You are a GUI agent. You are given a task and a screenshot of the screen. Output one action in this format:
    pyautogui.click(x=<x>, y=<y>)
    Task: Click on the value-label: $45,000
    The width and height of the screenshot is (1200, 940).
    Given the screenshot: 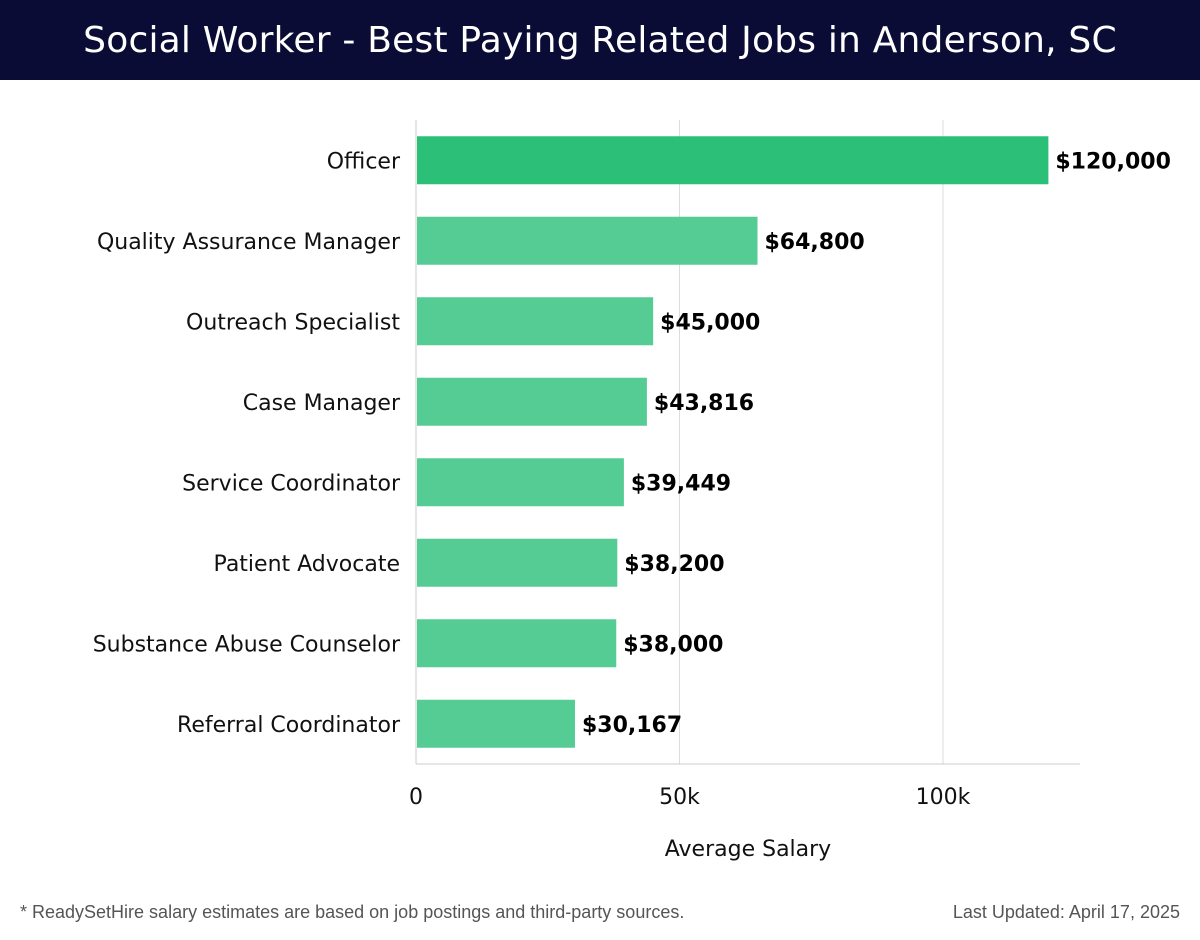 What is the action you would take?
    pyautogui.click(x=710, y=322)
    